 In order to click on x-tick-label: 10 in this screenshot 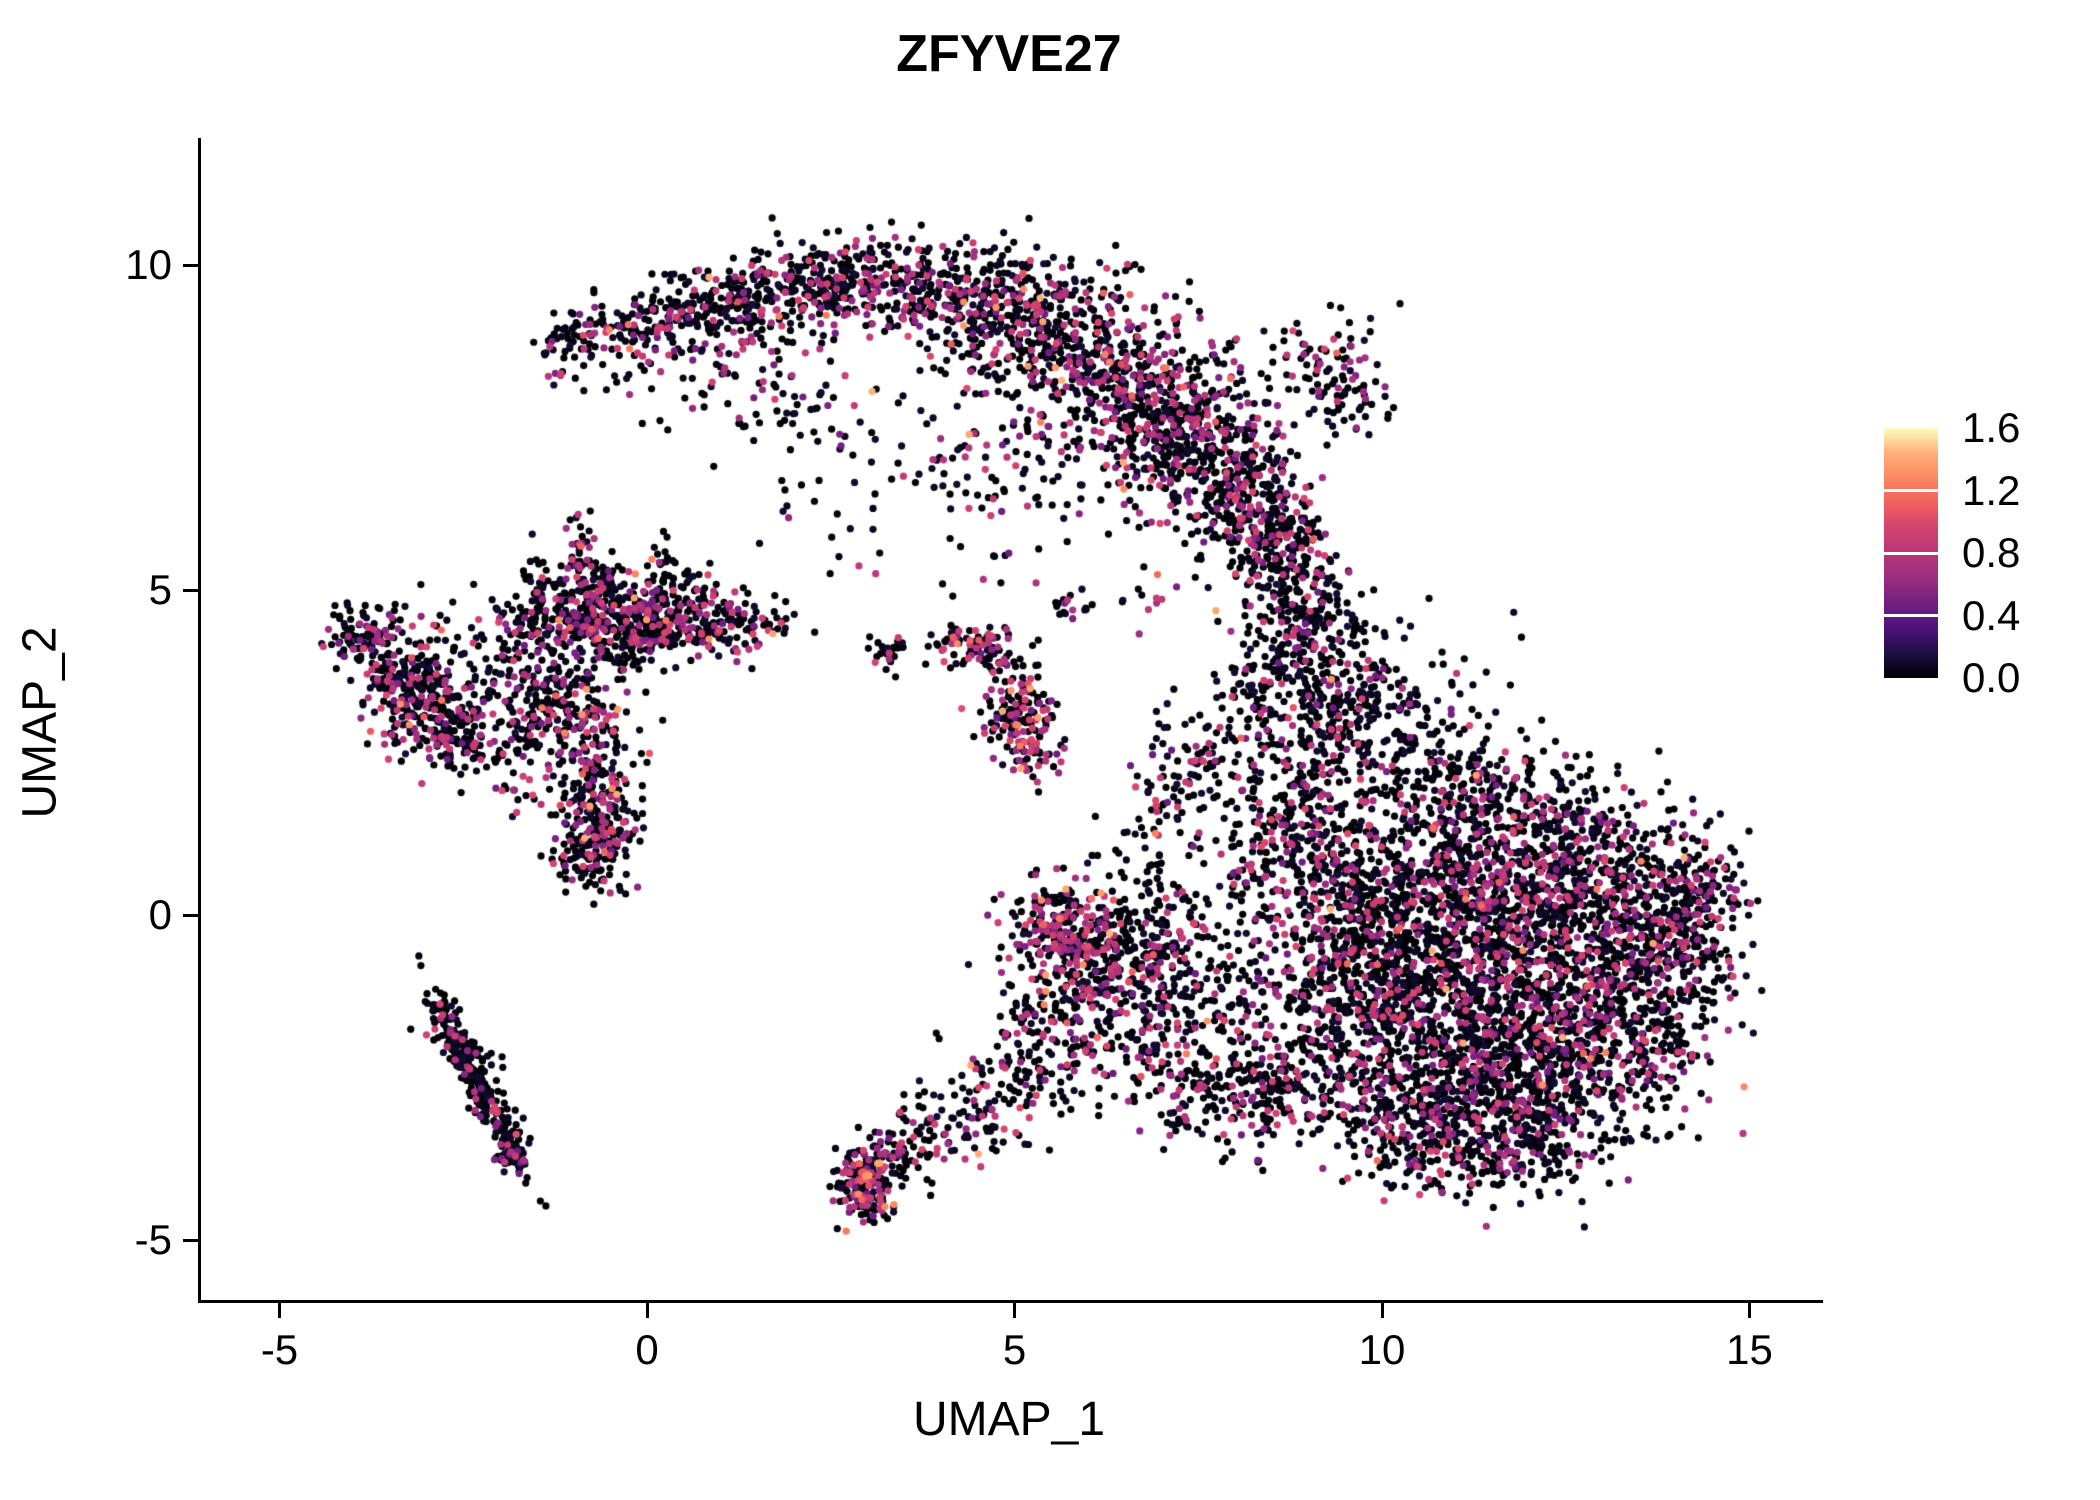, I will do `click(1382, 1349)`.